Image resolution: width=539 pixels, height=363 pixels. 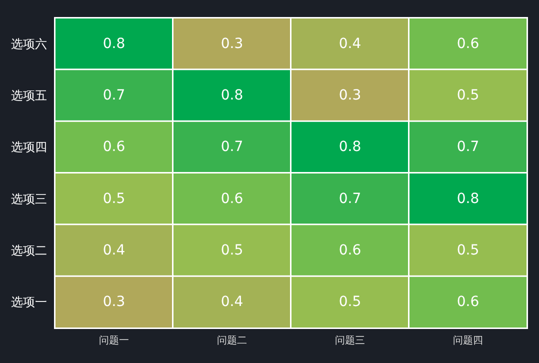 I want to click on y-tick-label: 选项五, so click(x=29, y=95).